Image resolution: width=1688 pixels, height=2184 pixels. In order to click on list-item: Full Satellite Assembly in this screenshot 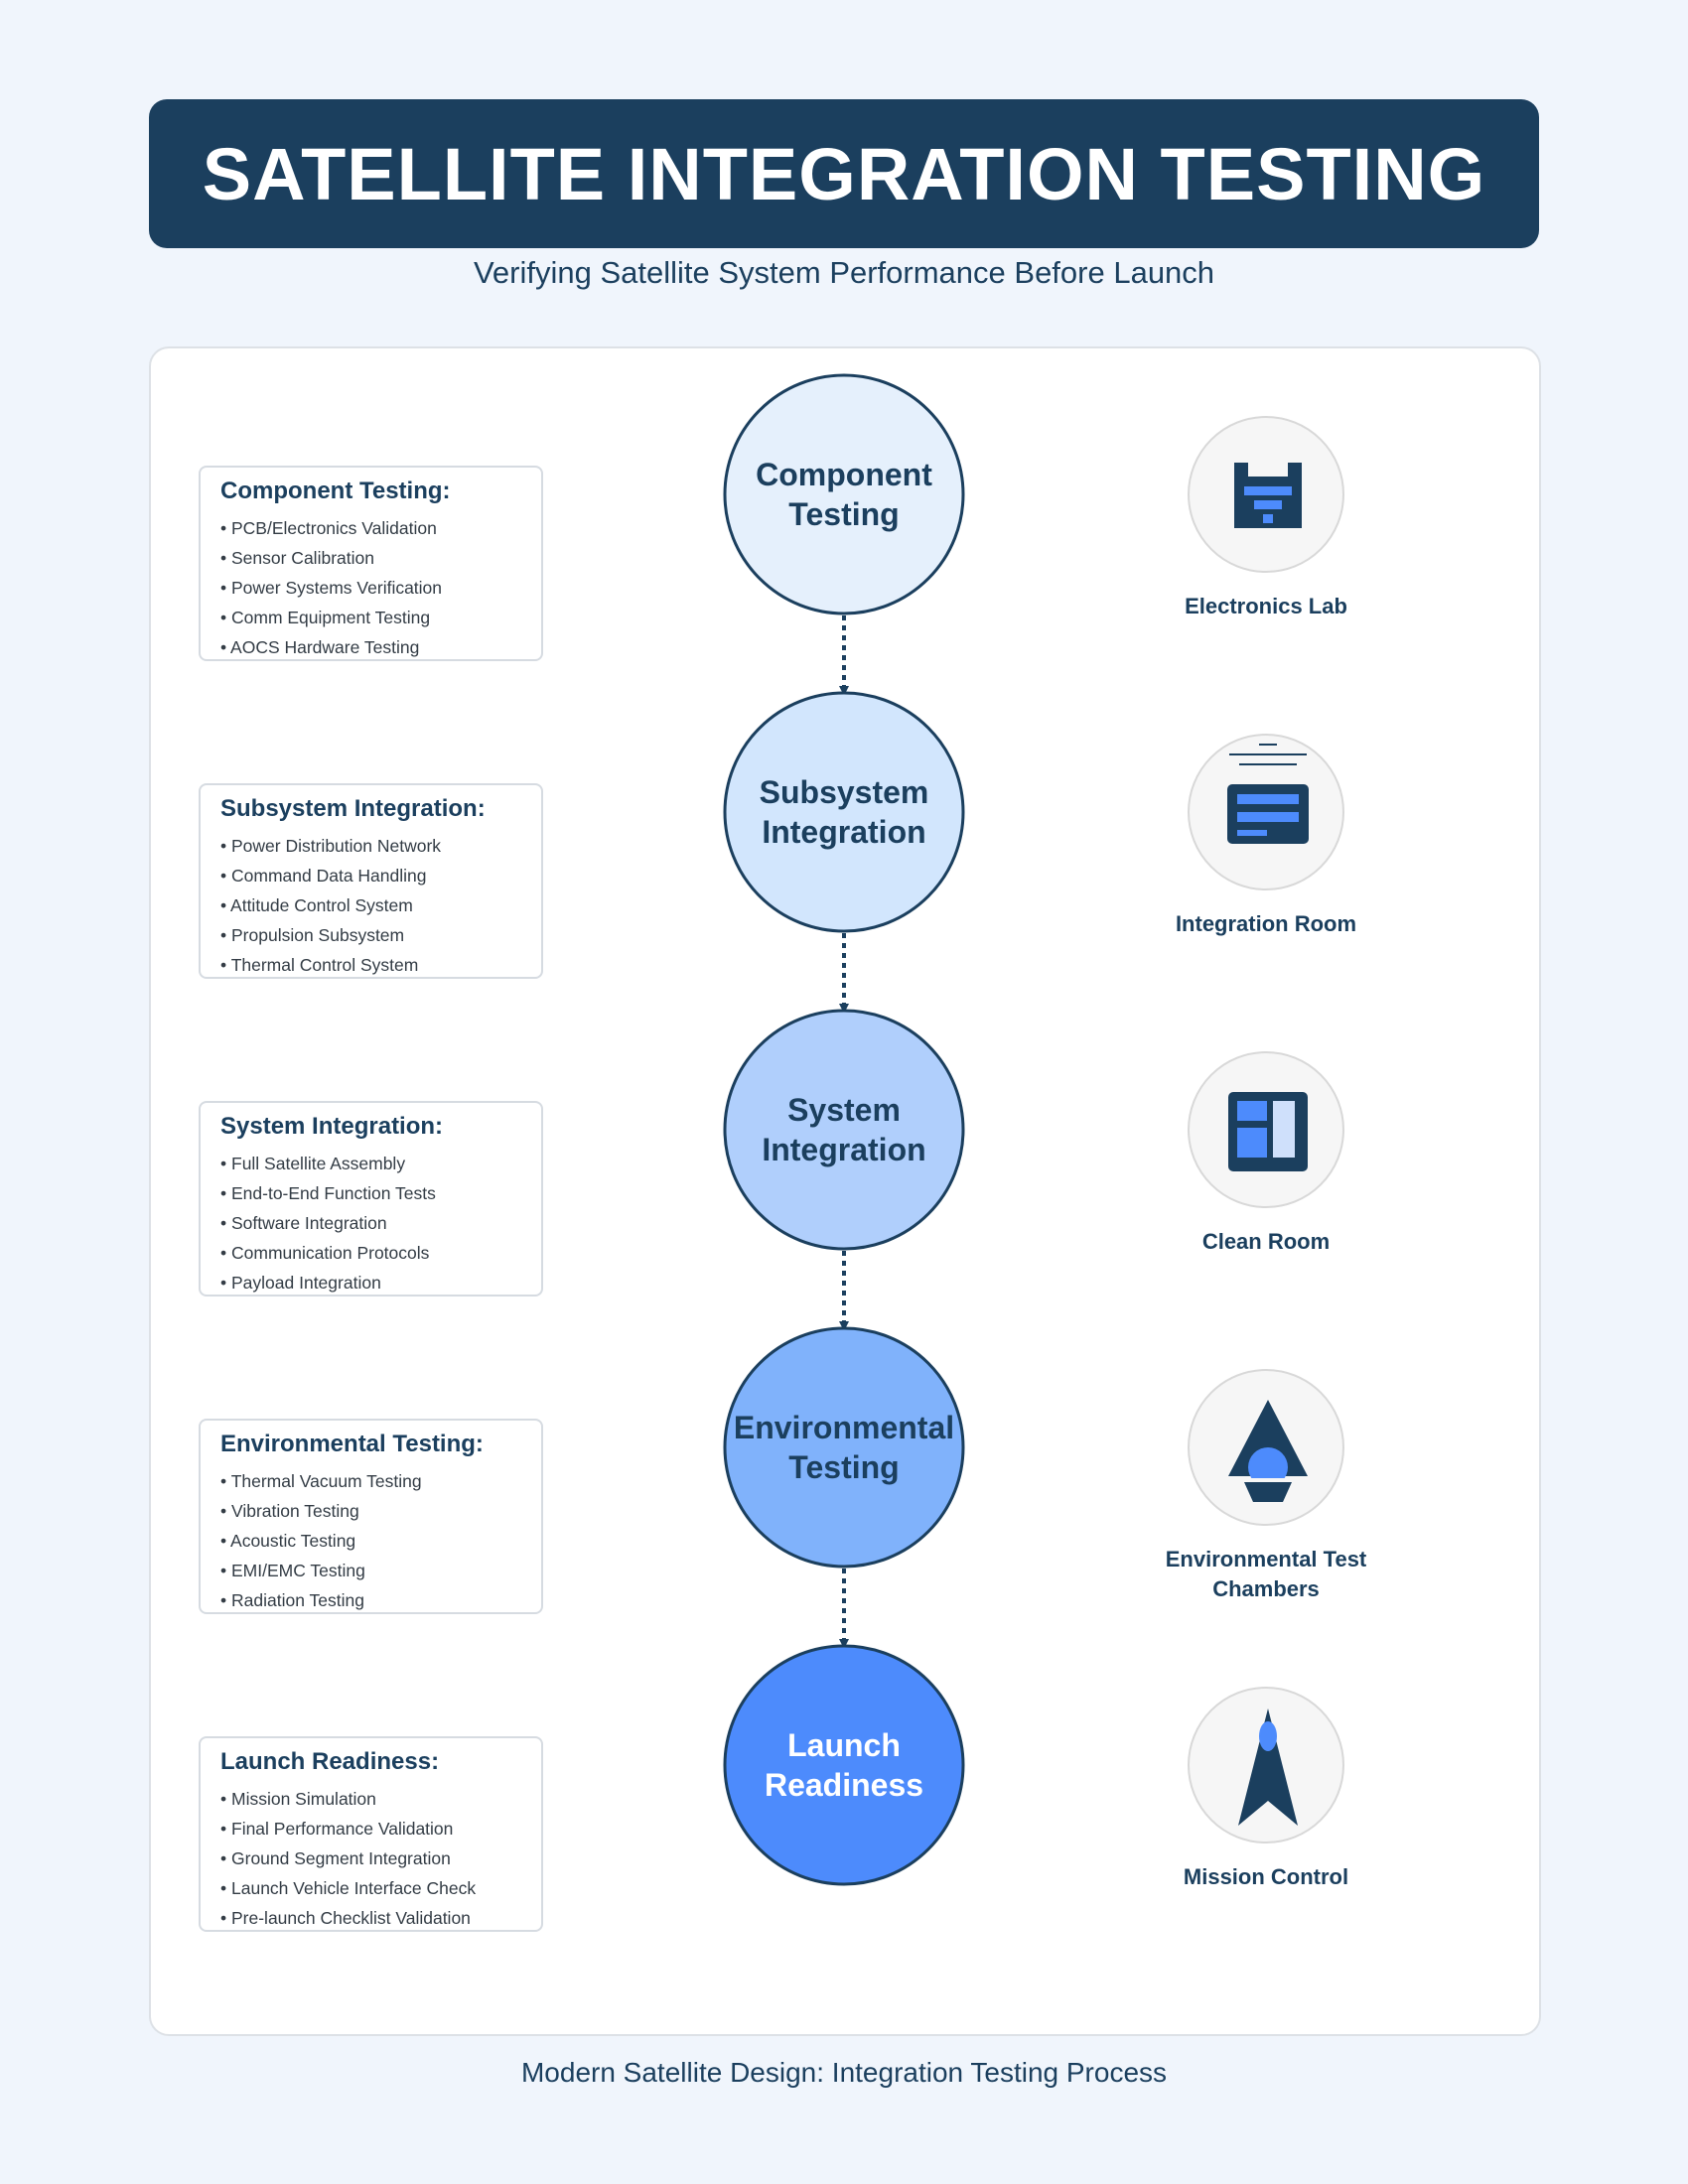, I will do `click(370, 1163)`.